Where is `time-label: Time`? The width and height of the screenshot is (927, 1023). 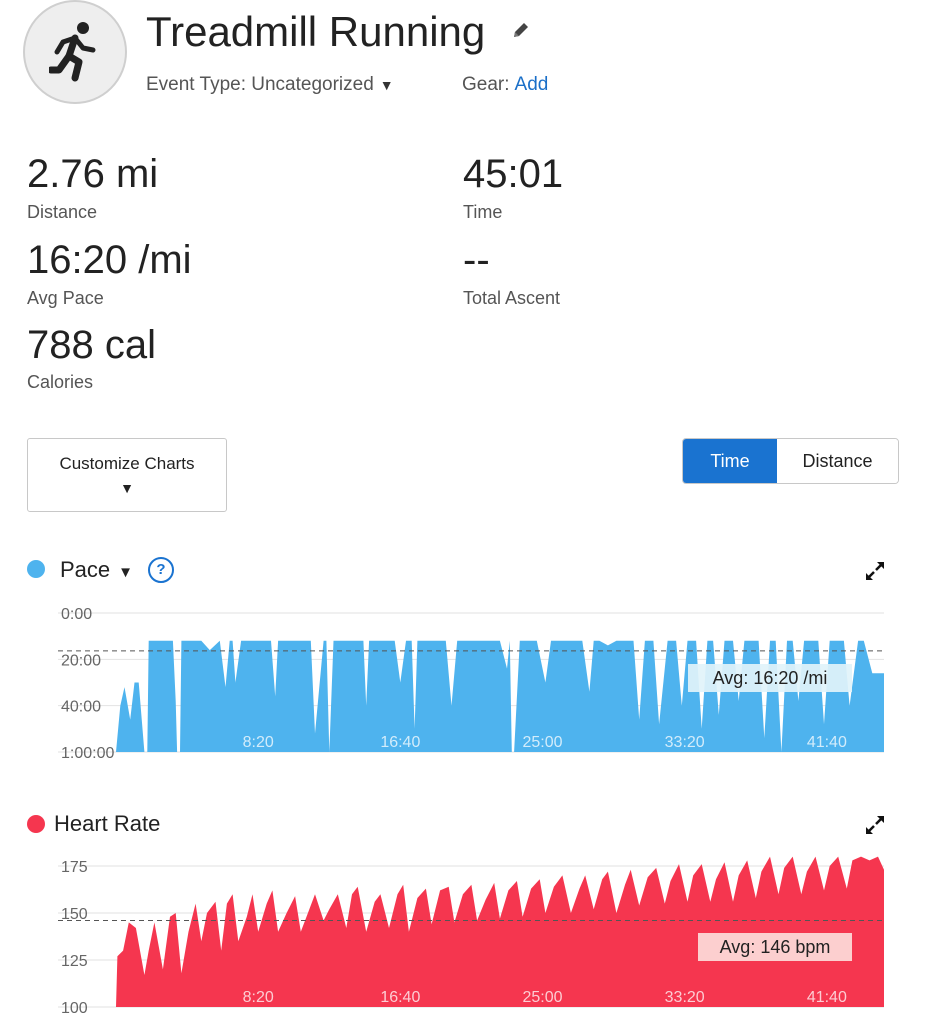 time-label: Time is located at coordinates (483, 212).